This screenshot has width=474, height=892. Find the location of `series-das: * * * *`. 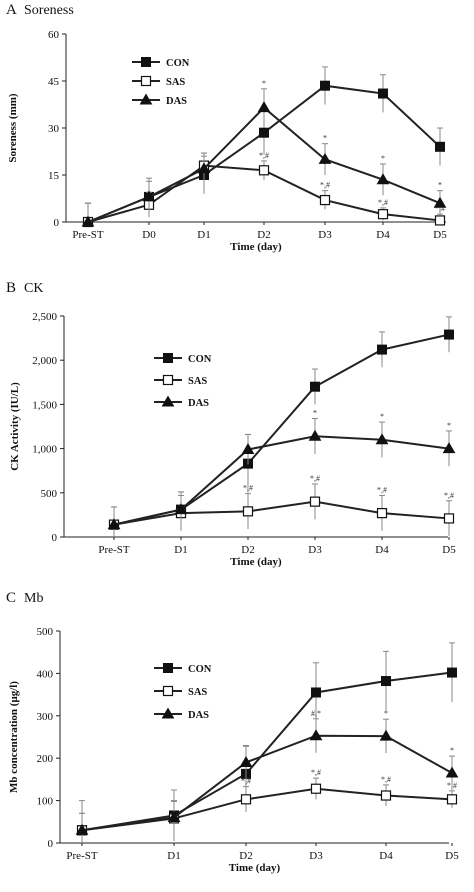

series-das: * * * * is located at coordinates (264, 153).